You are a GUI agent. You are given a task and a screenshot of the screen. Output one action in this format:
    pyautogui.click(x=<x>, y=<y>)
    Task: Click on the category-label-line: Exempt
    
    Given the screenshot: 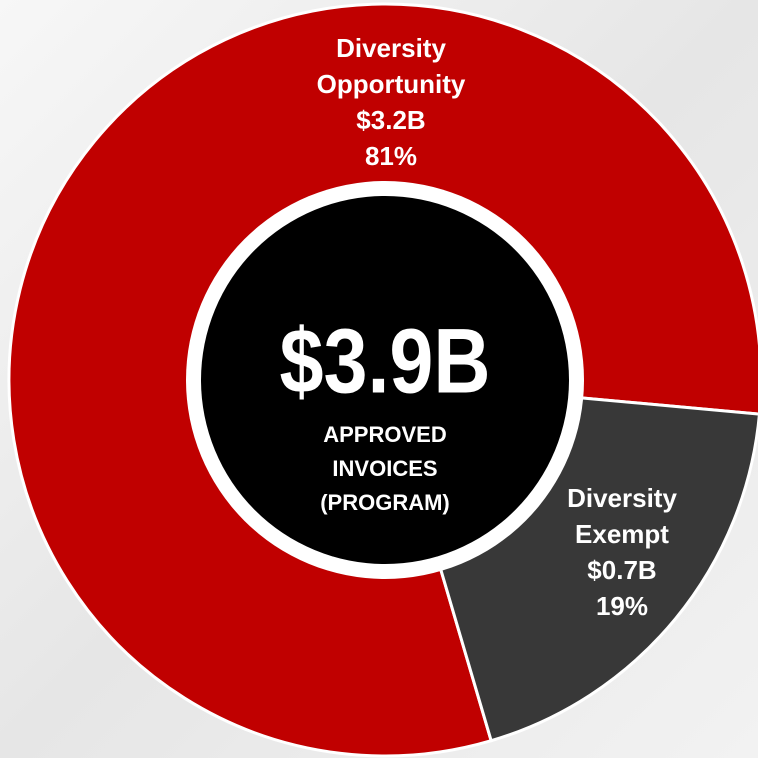 What is the action you would take?
    pyautogui.click(x=622, y=534)
    